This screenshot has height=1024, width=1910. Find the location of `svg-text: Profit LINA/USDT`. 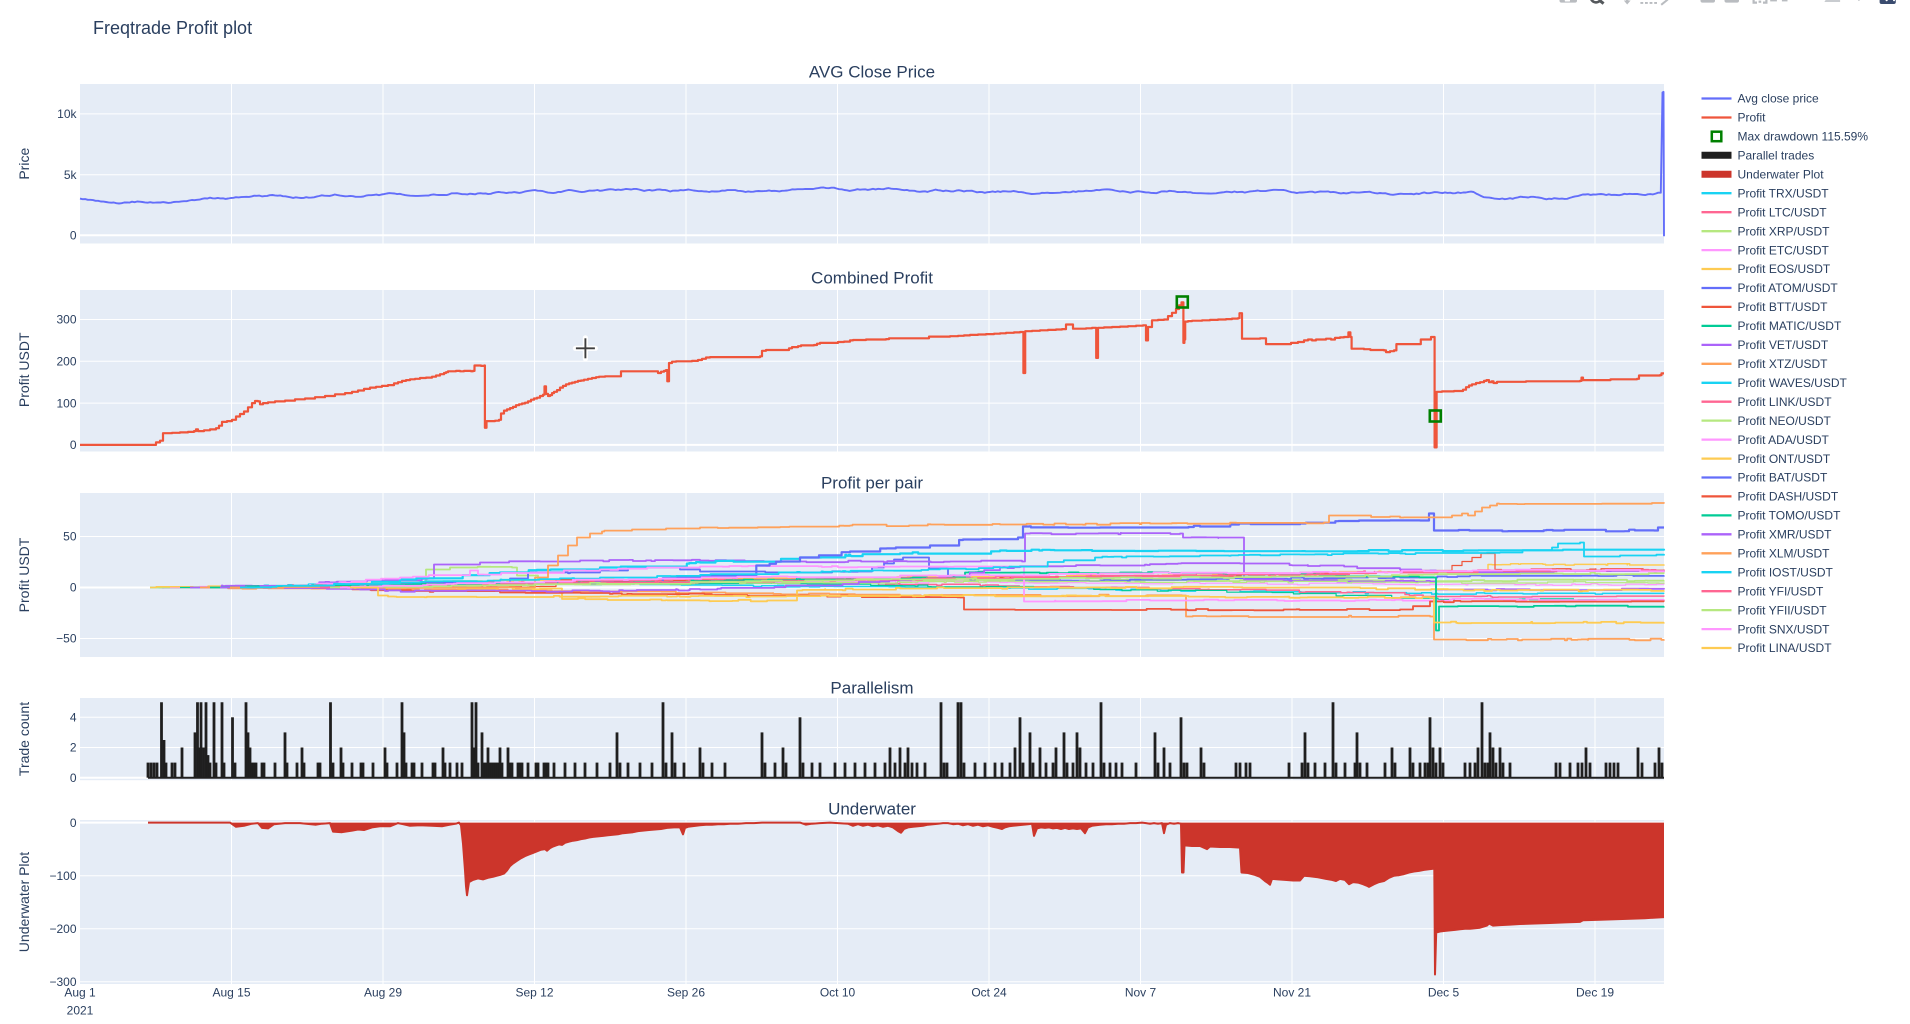

svg-text: Profit LINA/USDT is located at coordinates (1785, 648).